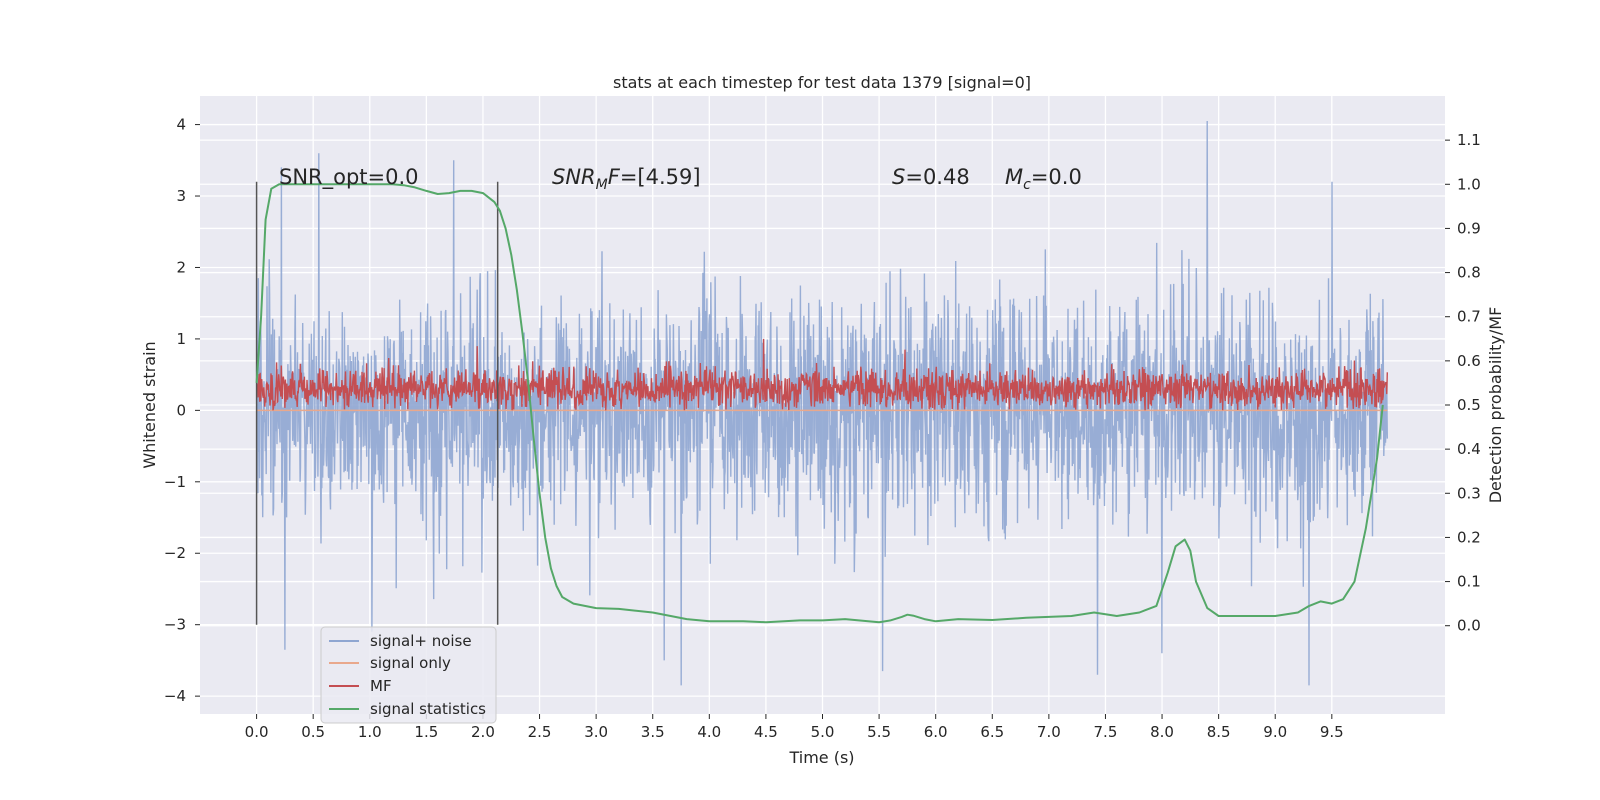 This screenshot has width=1600, height=800. I want to click on y2-tick-label-5: 0.6, so click(1469, 361).